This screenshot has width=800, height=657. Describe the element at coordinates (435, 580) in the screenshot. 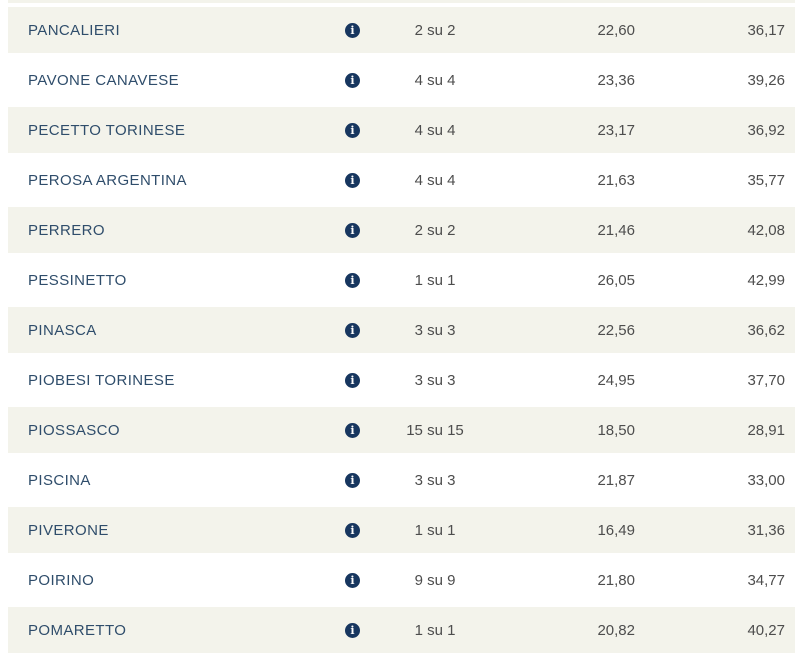

I see `count-ratio: 9 su 9` at that location.